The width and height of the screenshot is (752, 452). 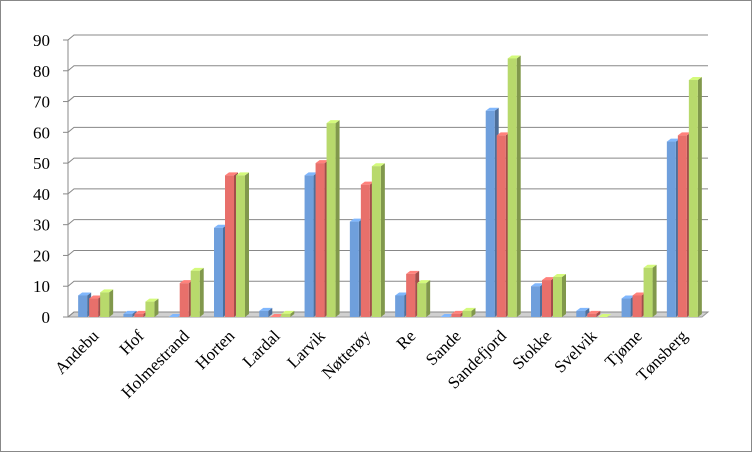 What do you see at coordinates (41, 71) in the screenshot?
I see `y-tick-label: 80` at bounding box center [41, 71].